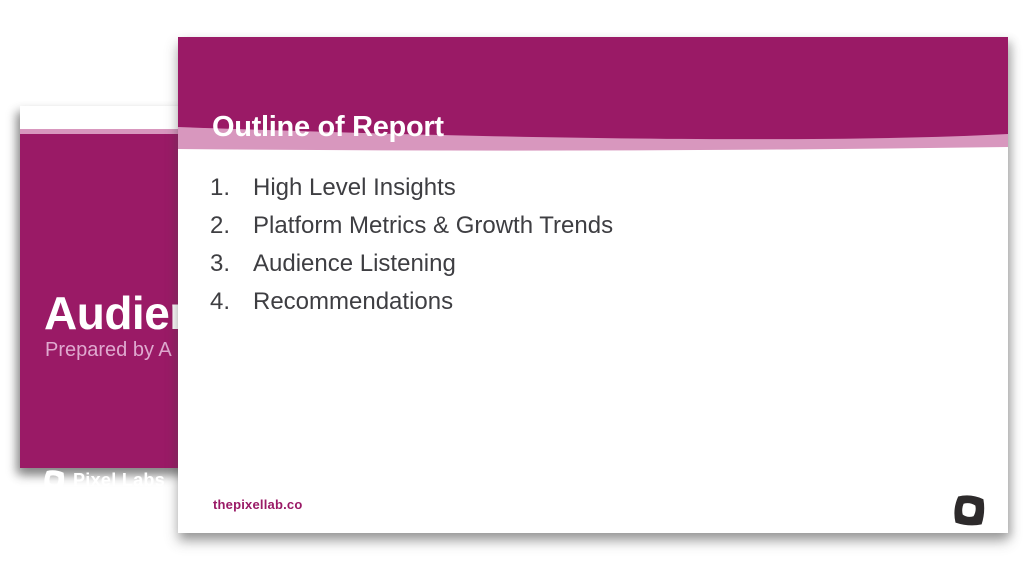  I want to click on list-item-text: Recommendations, so click(353, 301).